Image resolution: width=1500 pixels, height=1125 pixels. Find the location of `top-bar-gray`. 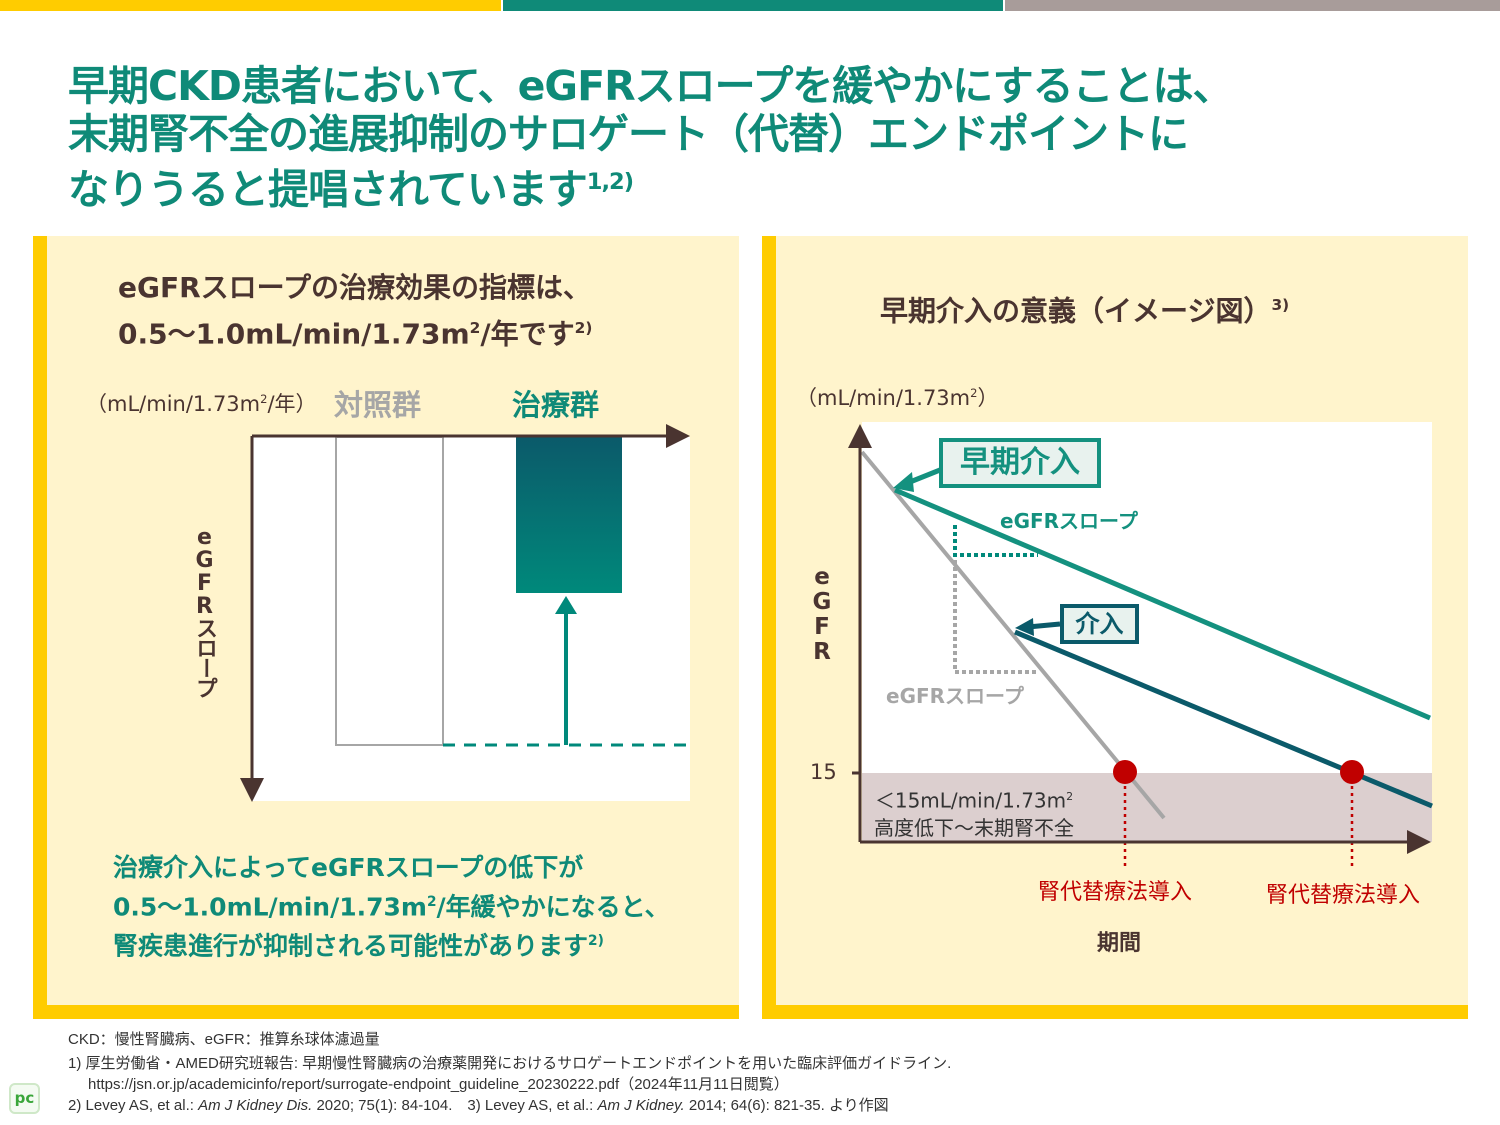

top-bar-gray is located at coordinates (1252, 5).